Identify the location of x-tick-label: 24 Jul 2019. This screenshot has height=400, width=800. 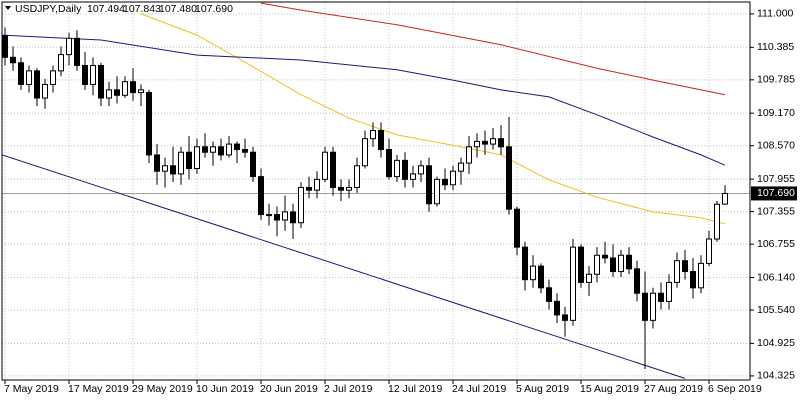
(479, 389).